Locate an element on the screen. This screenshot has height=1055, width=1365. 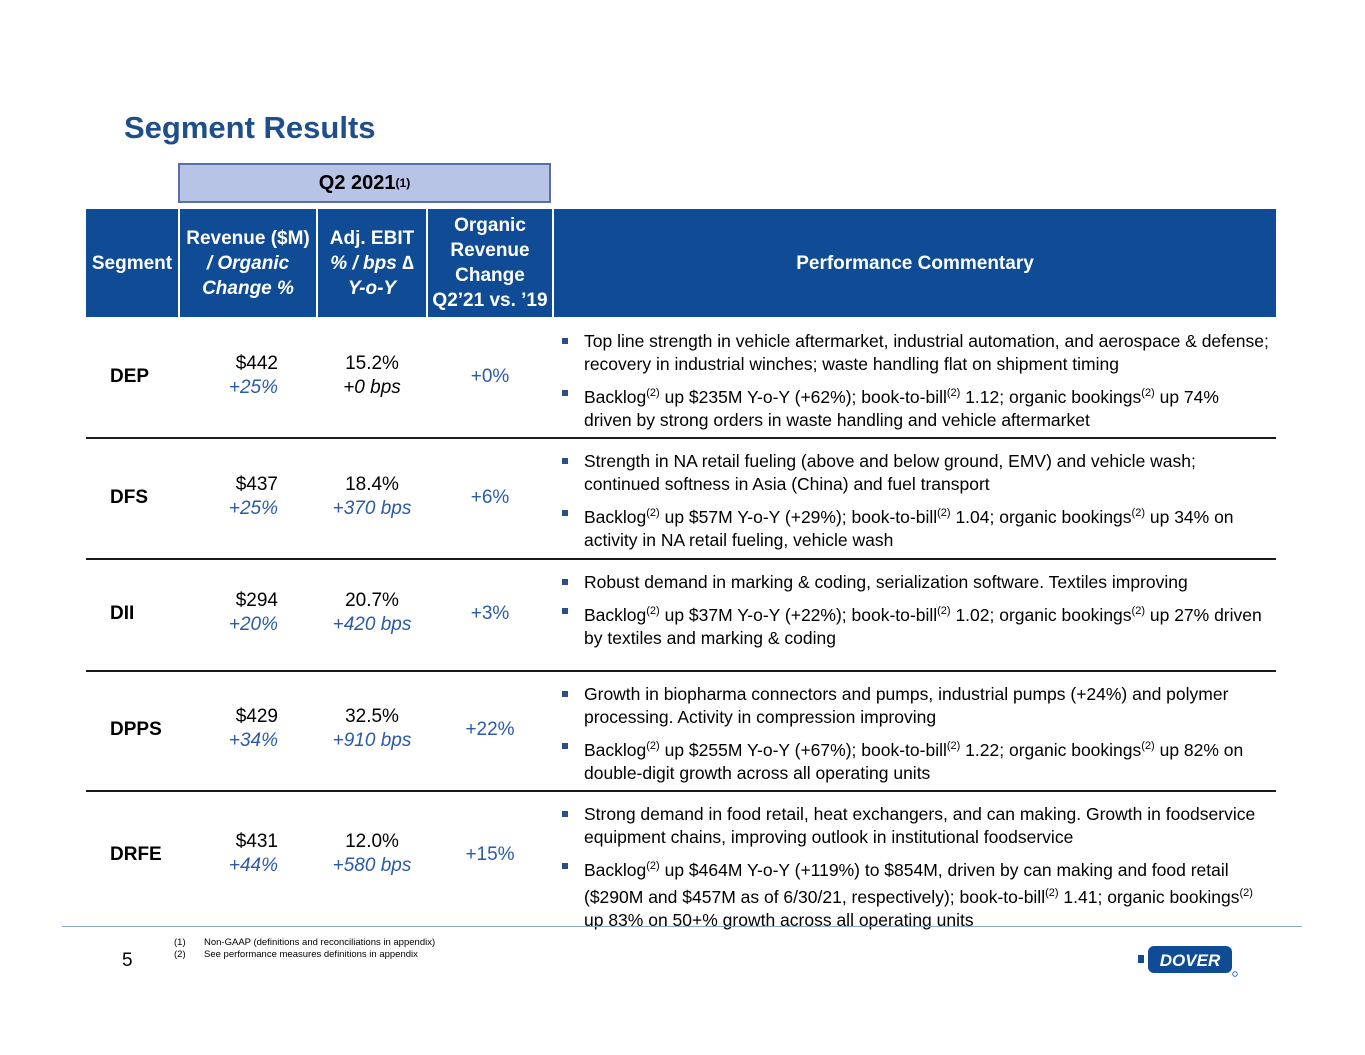
ebit-bps-value: +910 bps is located at coordinates (372, 740).